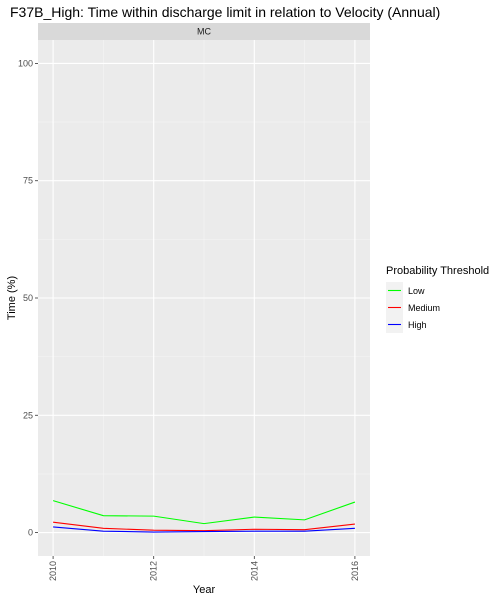 The width and height of the screenshot is (500, 600). I want to click on series-line-medium, so click(204, 526).